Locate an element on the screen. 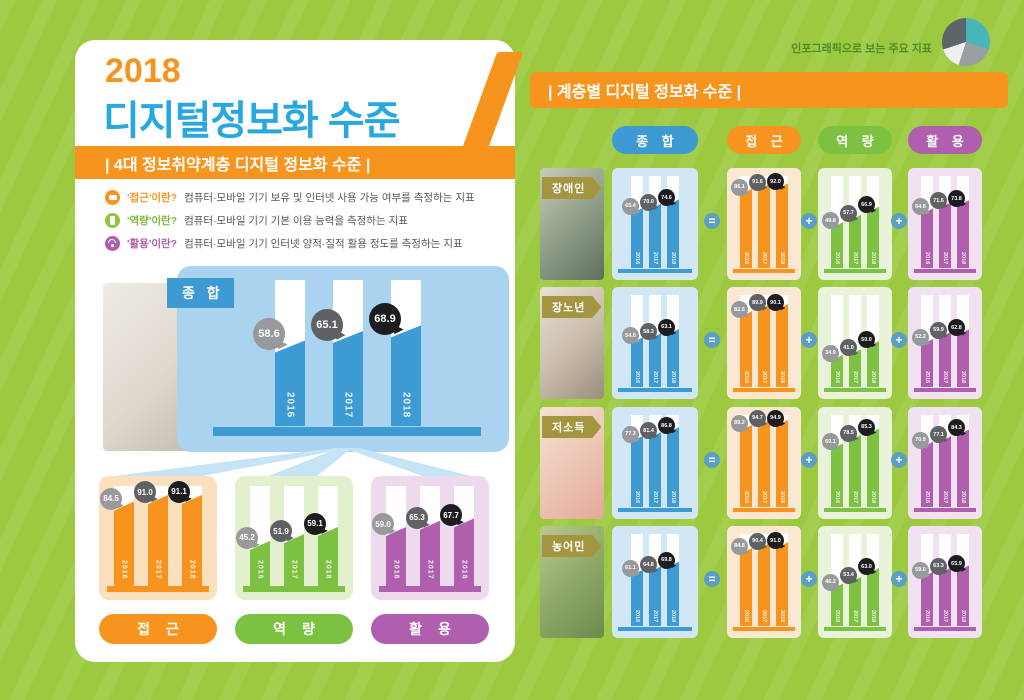 This screenshot has height=700, width=1024. left-subtitle: | 4대 정보취약계층 디지털 정보화 수준 | is located at coordinates (238, 165).